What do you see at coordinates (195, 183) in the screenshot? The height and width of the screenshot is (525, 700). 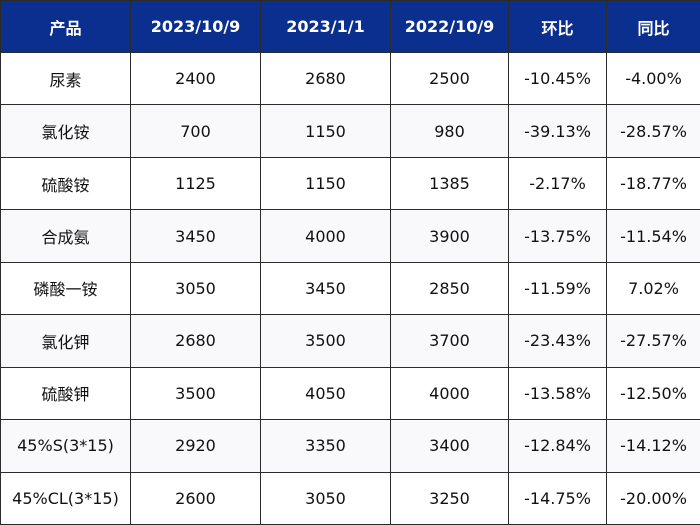 I see `cell-value: 1125` at bounding box center [195, 183].